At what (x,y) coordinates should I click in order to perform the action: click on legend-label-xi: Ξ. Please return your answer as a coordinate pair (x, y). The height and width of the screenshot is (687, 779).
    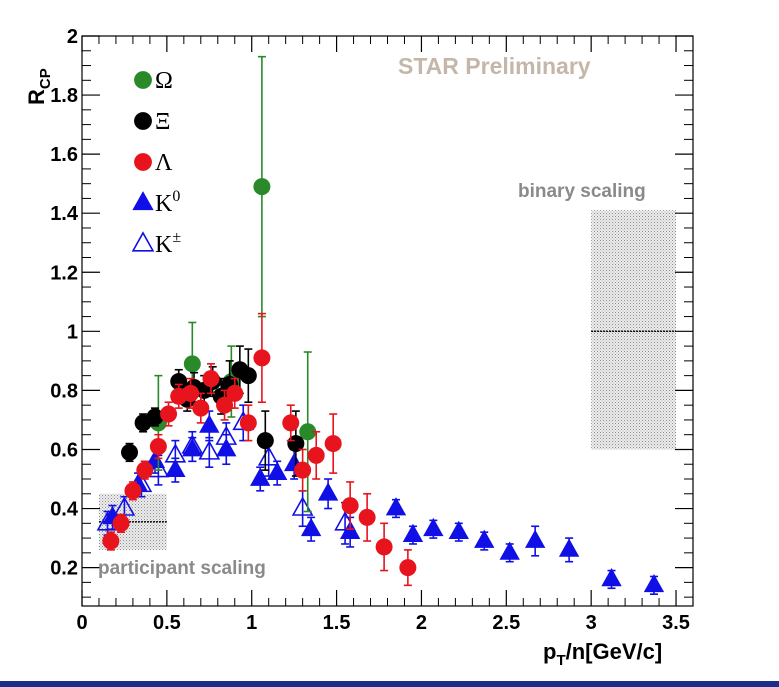
    Looking at the image, I should click on (162, 122).